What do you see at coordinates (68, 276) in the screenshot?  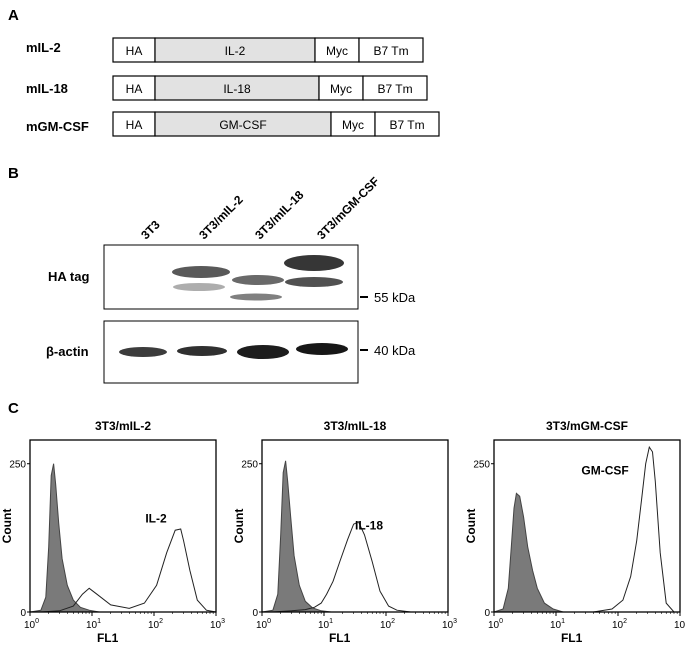 I see `blot-label-ha-tag: HA tag` at bounding box center [68, 276].